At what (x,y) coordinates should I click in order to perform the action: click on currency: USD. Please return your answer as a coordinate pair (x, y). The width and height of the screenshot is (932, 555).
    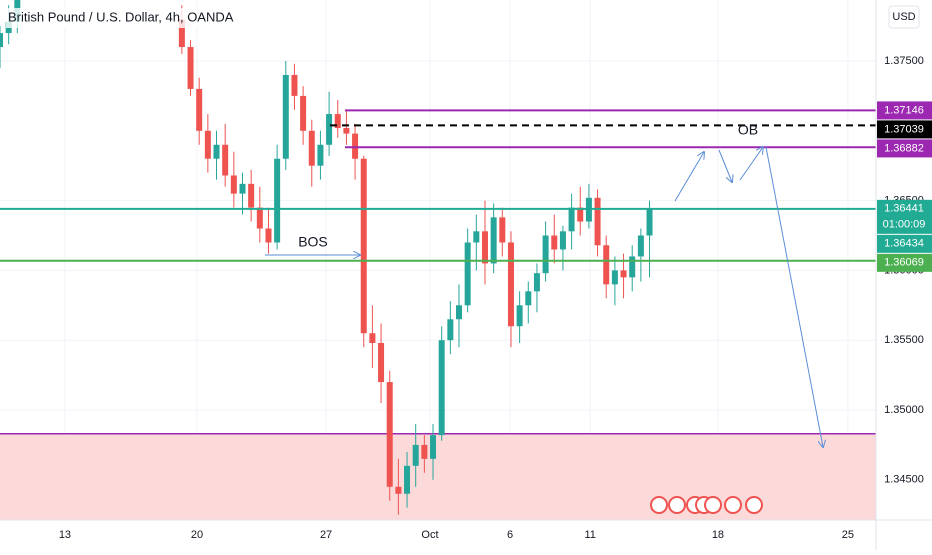
    Looking at the image, I should click on (903, 17).